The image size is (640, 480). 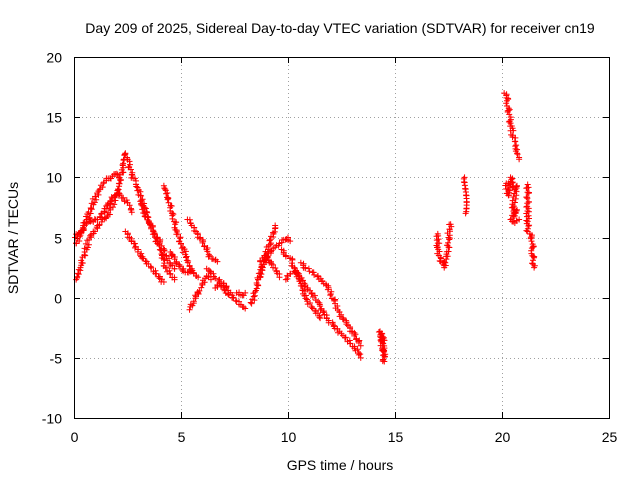 What do you see at coordinates (182, 437) in the screenshot?
I see `x-tick-label: 5` at bounding box center [182, 437].